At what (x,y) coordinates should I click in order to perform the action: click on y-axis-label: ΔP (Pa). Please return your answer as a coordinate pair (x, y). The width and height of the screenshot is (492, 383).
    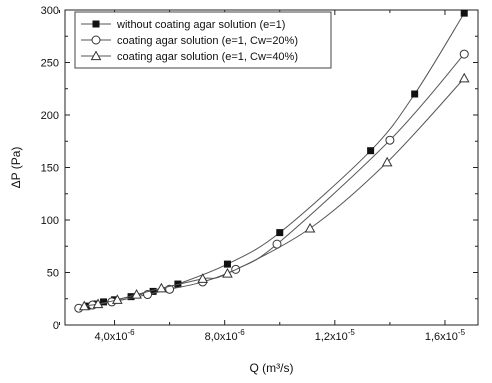
    Looking at the image, I should click on (16, 168).